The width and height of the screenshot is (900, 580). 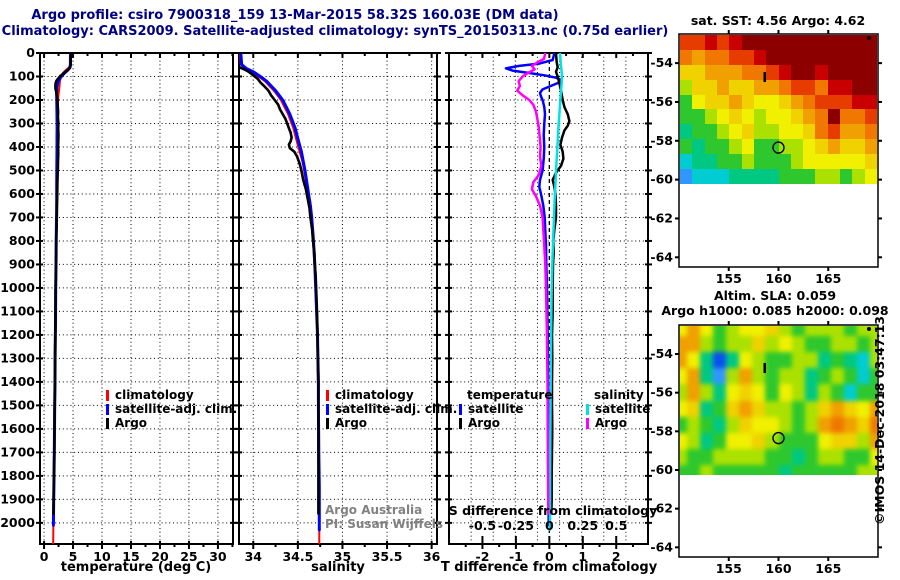 I want to click on svg-text: 800, so click(x=22, y=240).